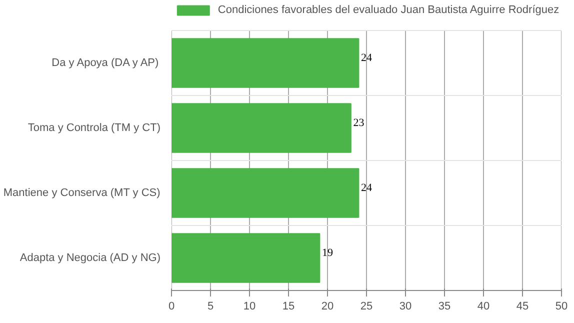 Image resolution: width=574 pixels, height=323 pixels. Describe the element at coordinates (94, 128) in the screenshot. I see `y-tick-label: Toma y Controla (TM y CT)` at that location.